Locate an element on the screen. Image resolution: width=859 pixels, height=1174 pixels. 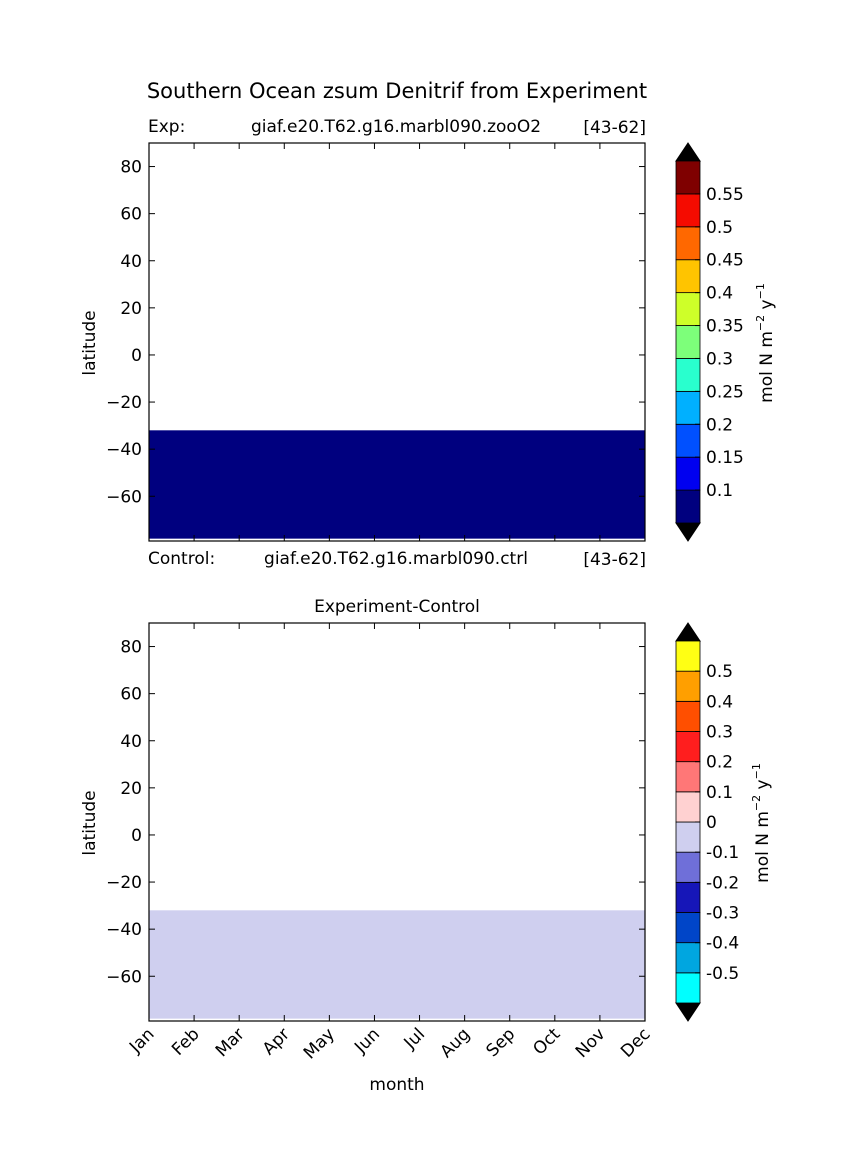
x-tick-label: Oct is located at coordinates (546, 1041).